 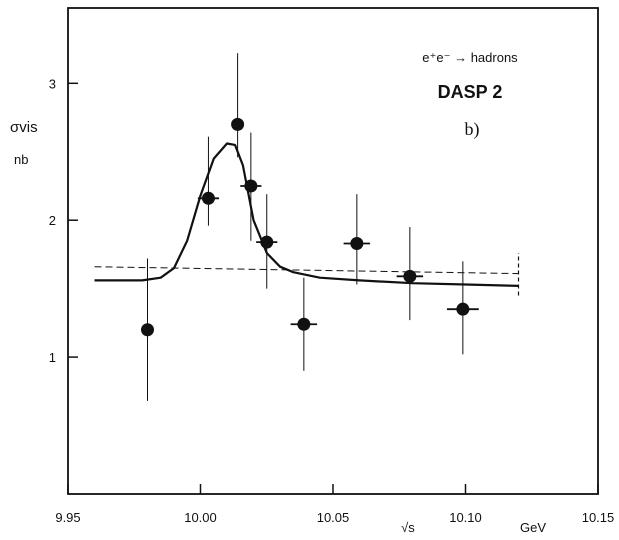 What do you see at coordinates (465, 517) in the screenshot?
I see `x-tick-label-3: 10.10` at bounding box center [465, 517].